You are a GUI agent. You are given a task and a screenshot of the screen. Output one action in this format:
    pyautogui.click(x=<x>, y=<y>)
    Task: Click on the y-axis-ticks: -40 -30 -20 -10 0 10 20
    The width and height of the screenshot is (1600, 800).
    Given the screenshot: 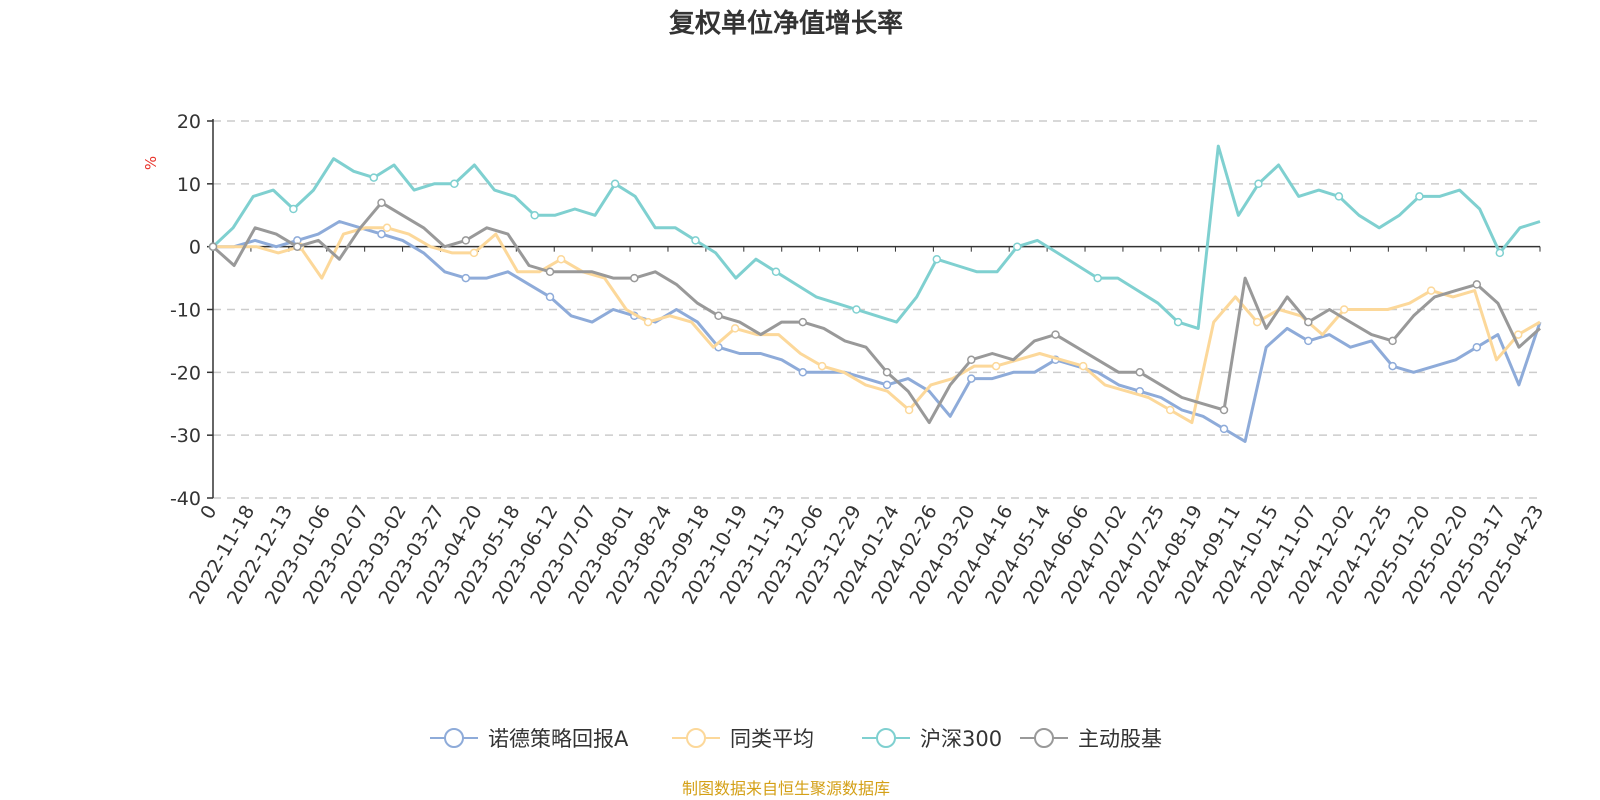 What is the action you would take?
    pyautogui.click(x=191, y=310)
    